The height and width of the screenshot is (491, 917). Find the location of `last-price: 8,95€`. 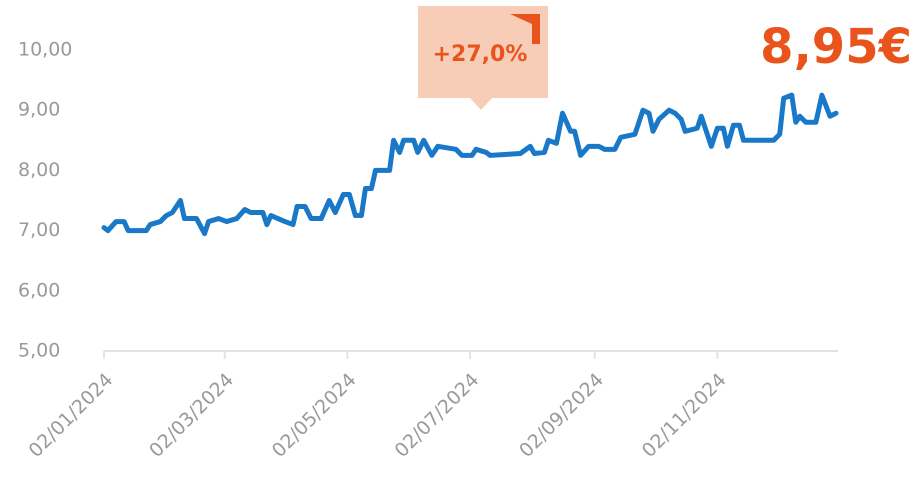

last-price: 8,95€ is located at coordinates (836, 47).